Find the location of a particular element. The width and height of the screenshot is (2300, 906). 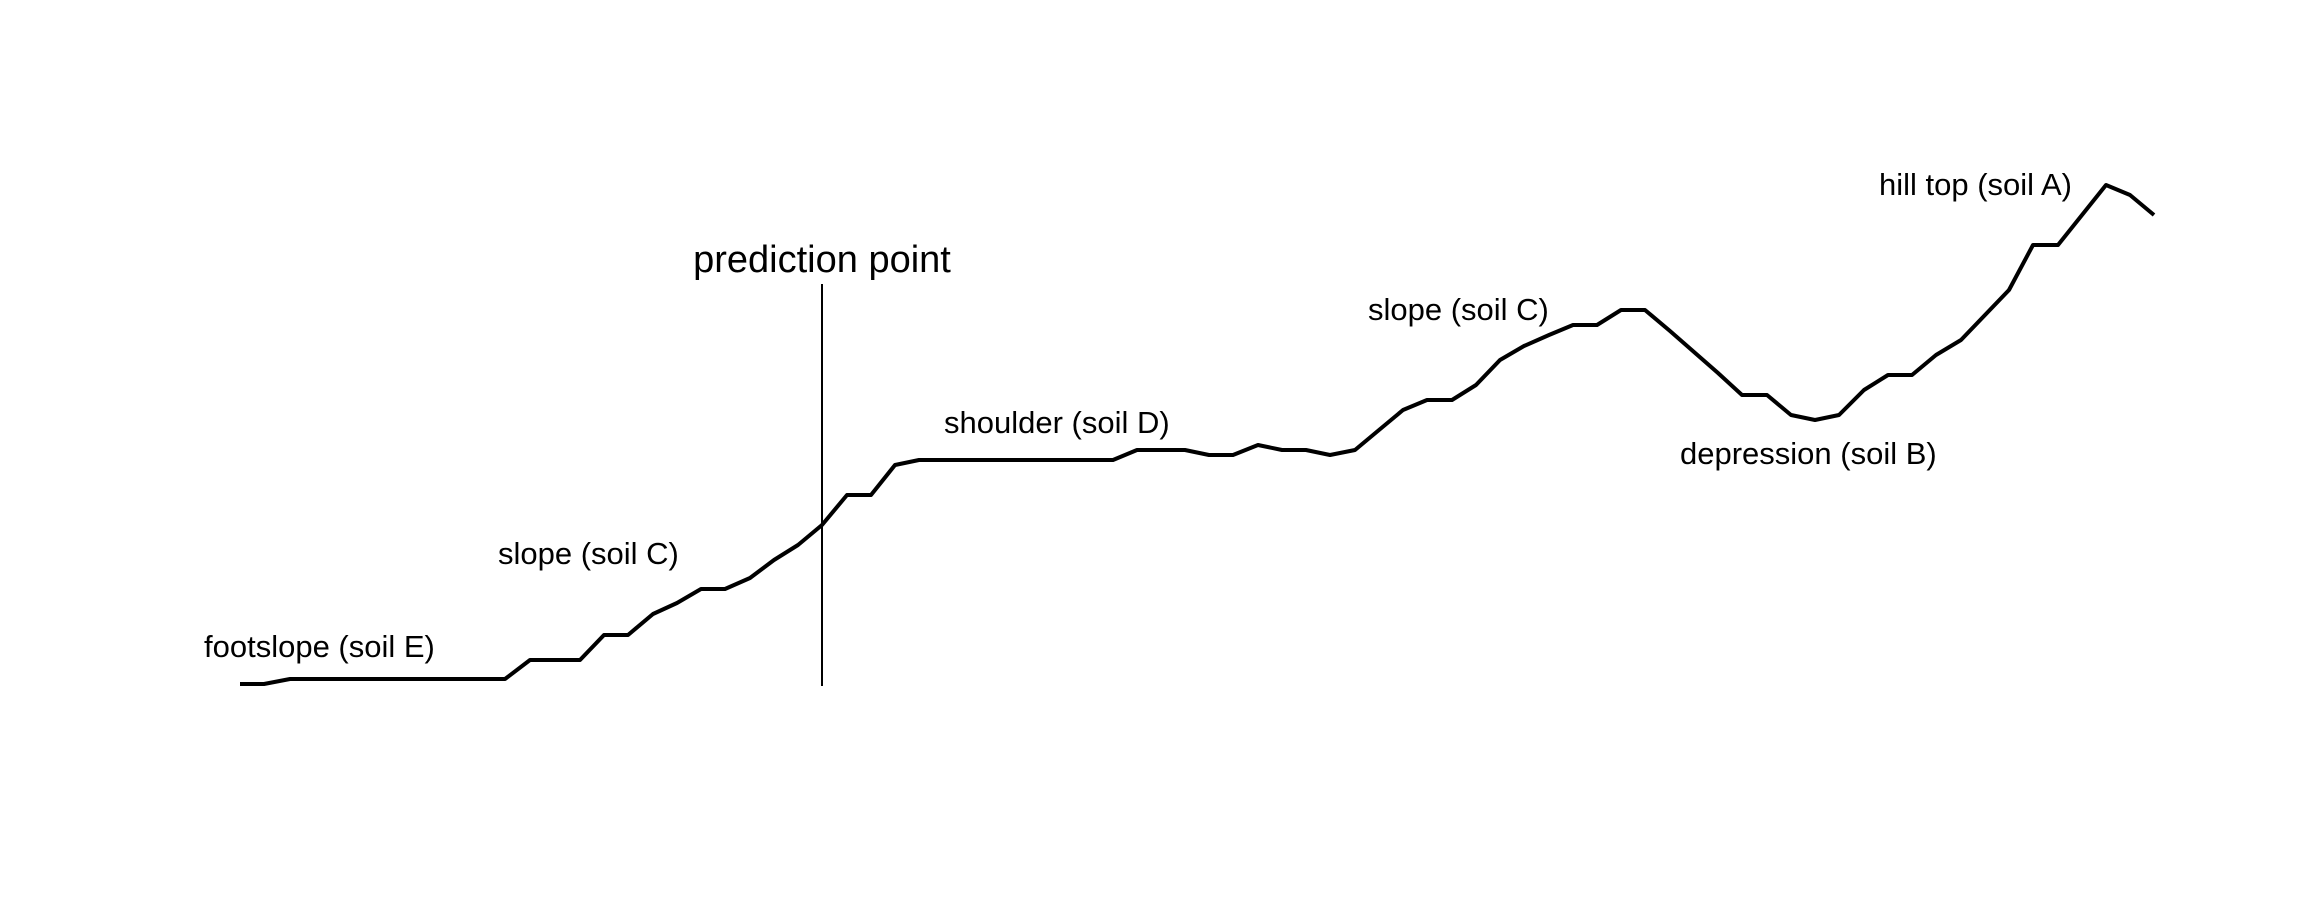

depression-label: depression (soil B) is located at coordinates (1808, 453).